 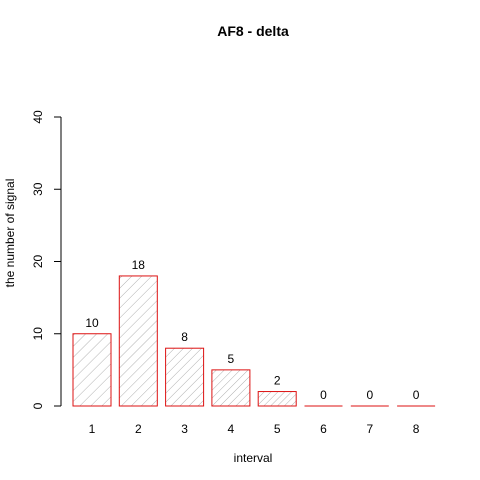 I want to click on y-tick-label: 0, so click(x=38, y=405).